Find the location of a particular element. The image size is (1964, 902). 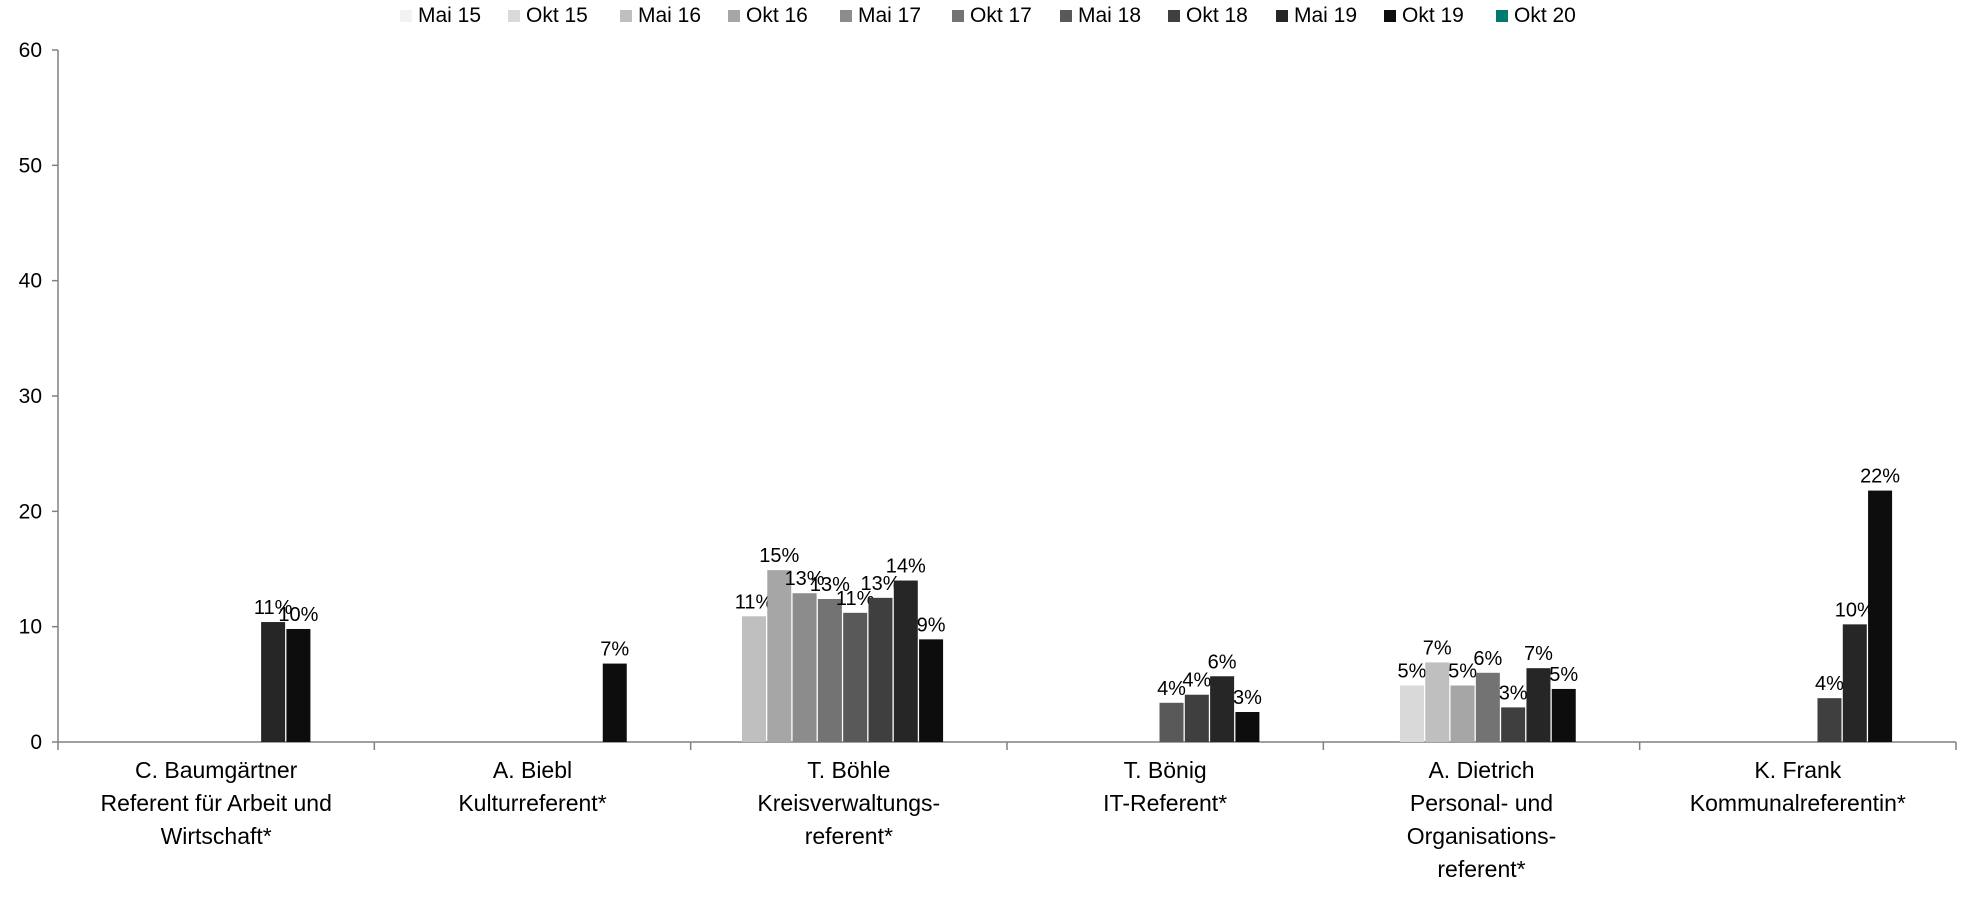

category-label: Wirtschaft* is located at coordinates (216, 836).